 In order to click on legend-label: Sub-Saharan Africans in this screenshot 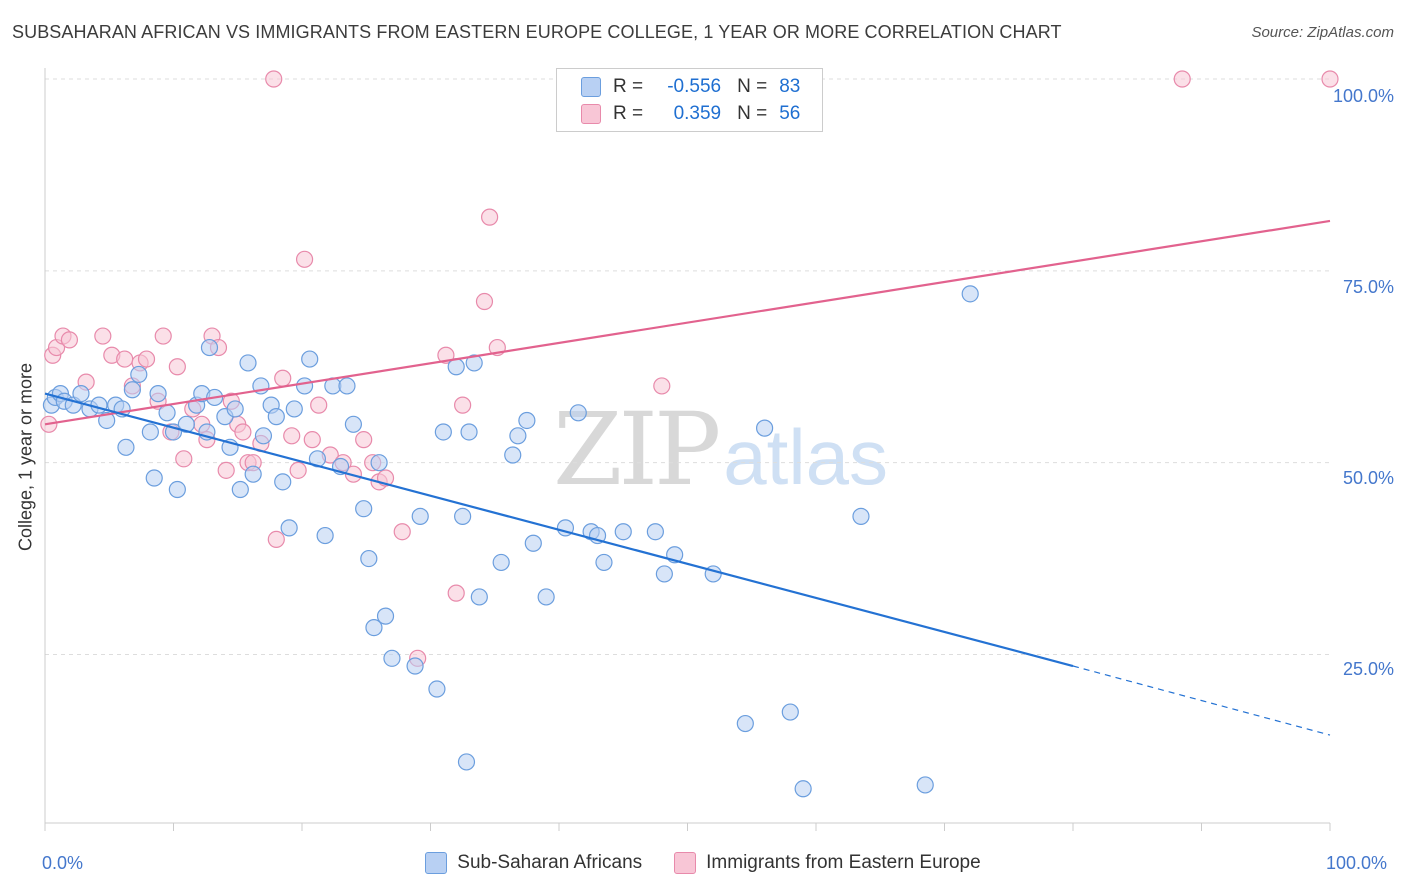, I will do `click(550, 862)`.